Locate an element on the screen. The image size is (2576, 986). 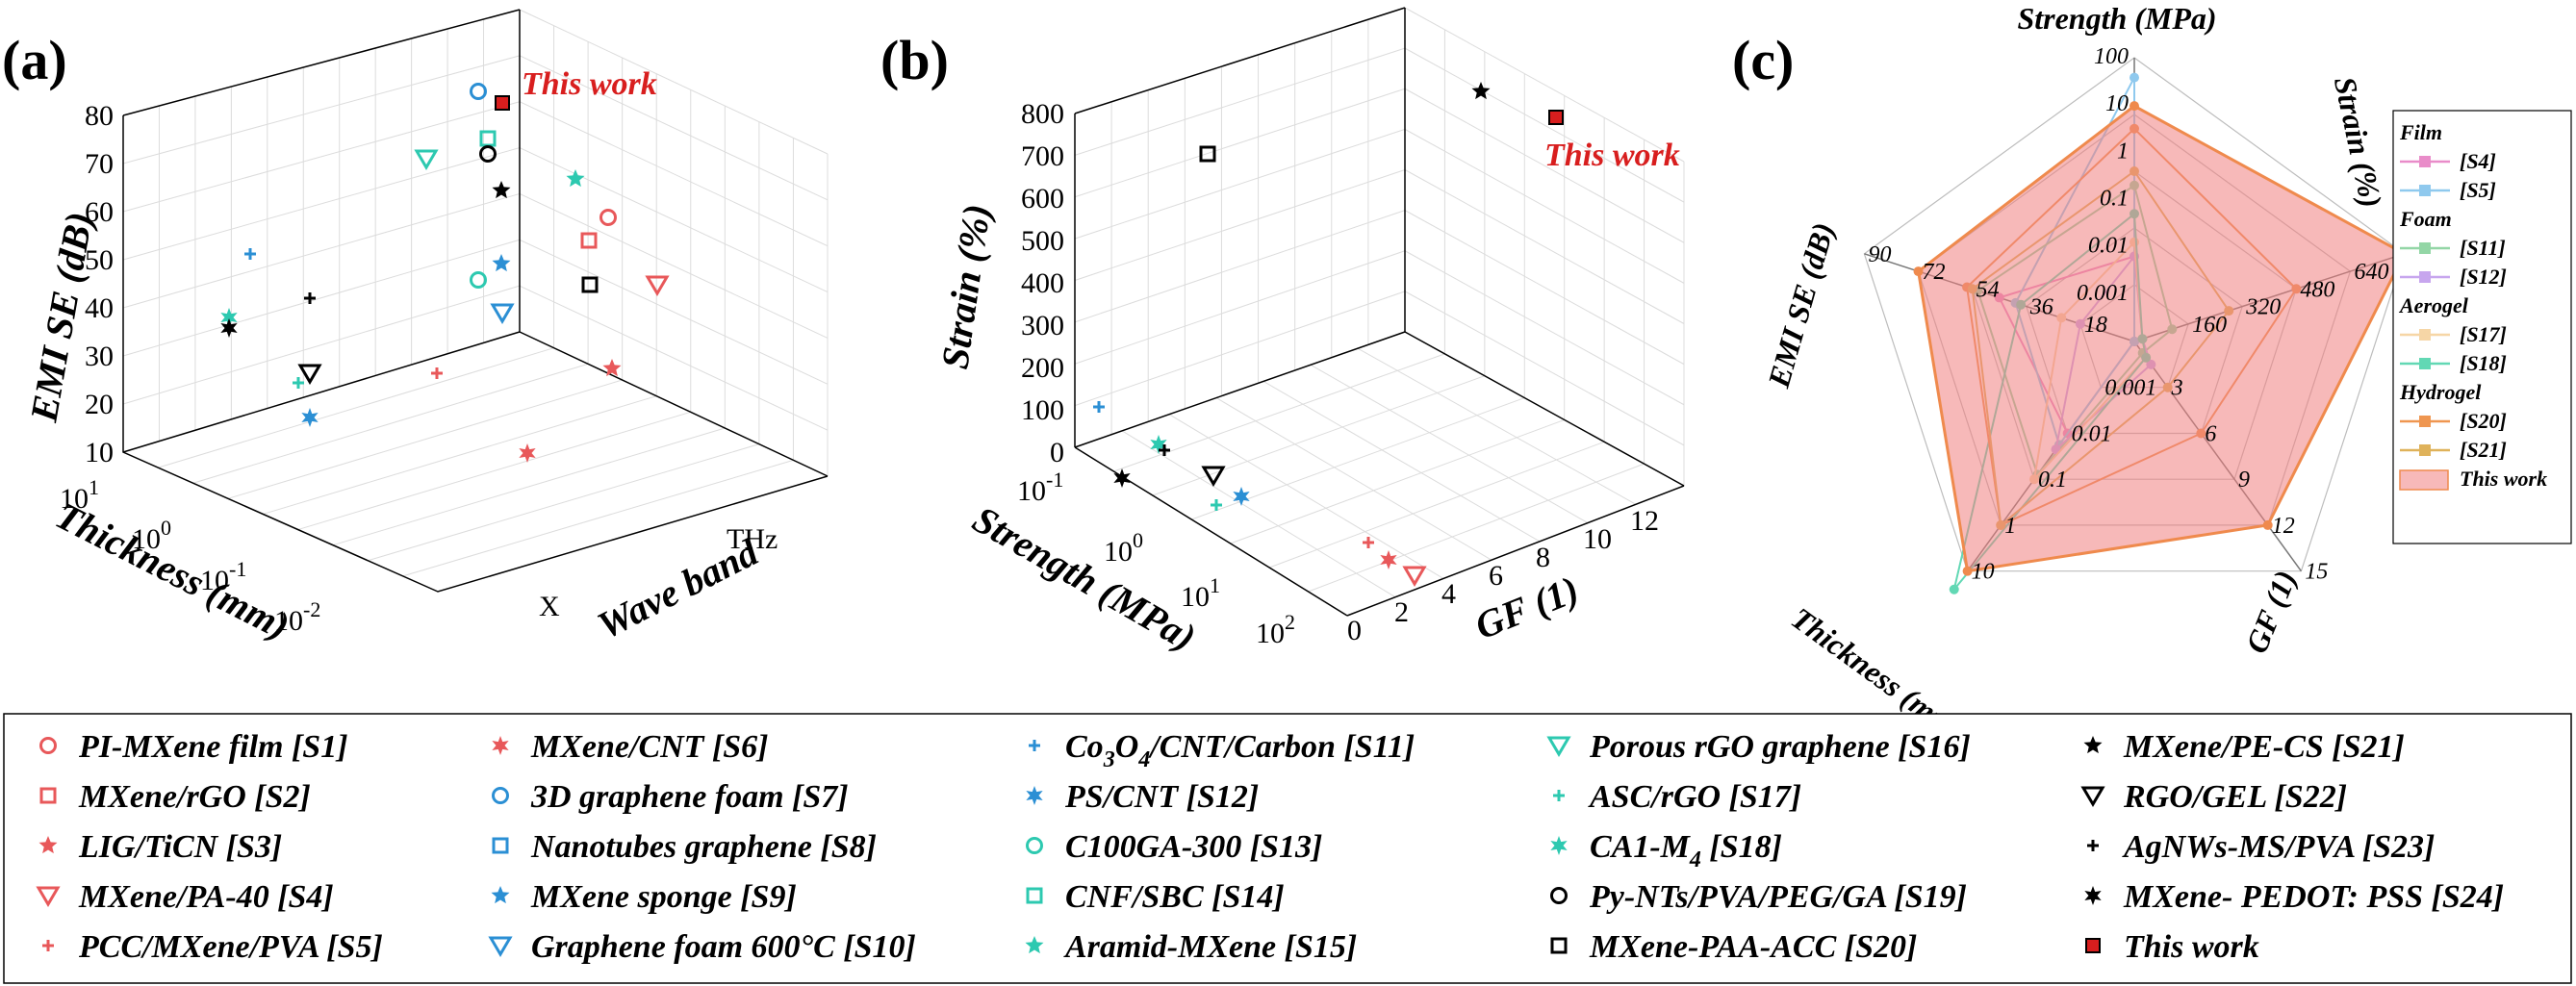
radar-axis-label: EMI SE (dB) is located at coordinates (1801, 305).